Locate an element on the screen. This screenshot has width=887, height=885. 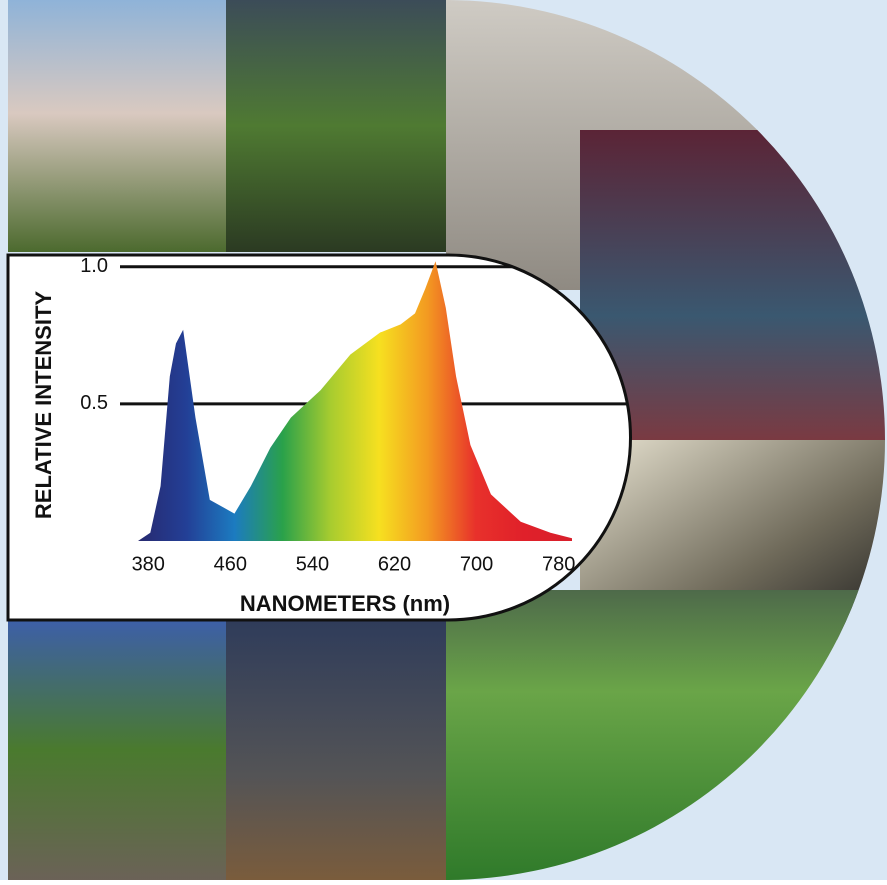
x-tick-label: 620 is located at coordinates (394, 564).